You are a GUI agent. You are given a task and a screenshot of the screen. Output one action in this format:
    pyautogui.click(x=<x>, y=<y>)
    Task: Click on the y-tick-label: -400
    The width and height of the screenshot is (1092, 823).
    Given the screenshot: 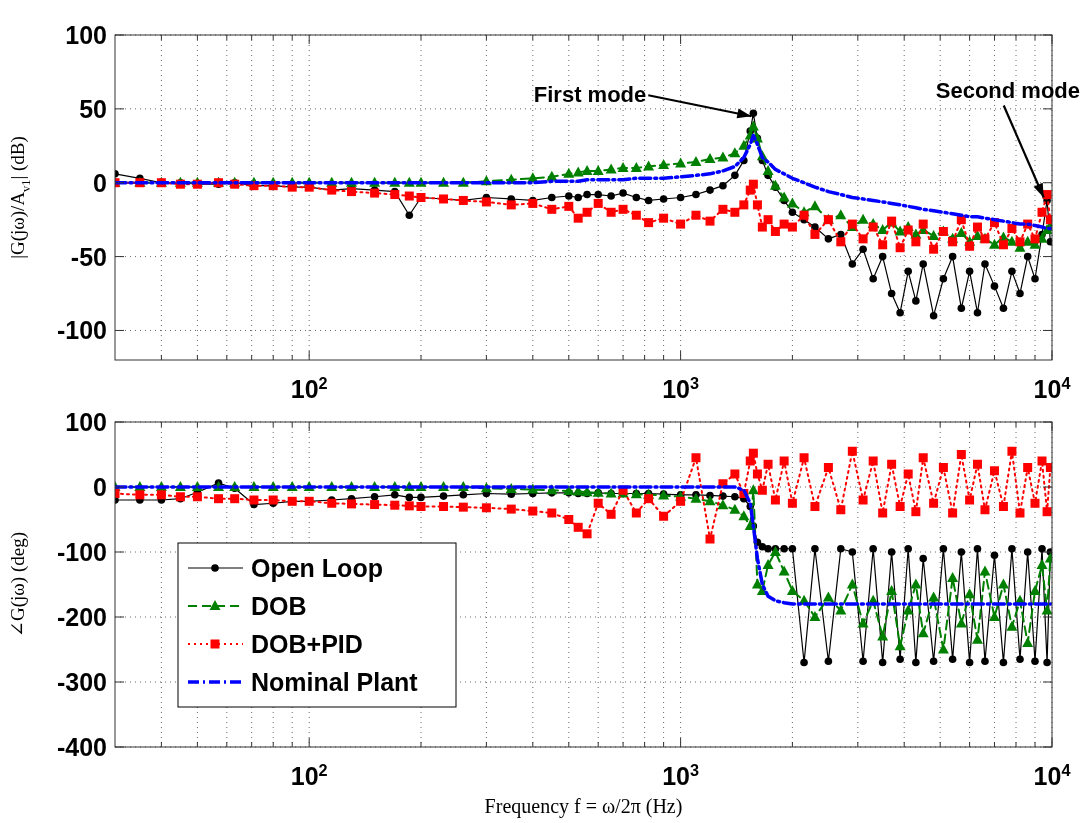 What is the action you would take?
    pyautogui.click(x=81, y=747)
    